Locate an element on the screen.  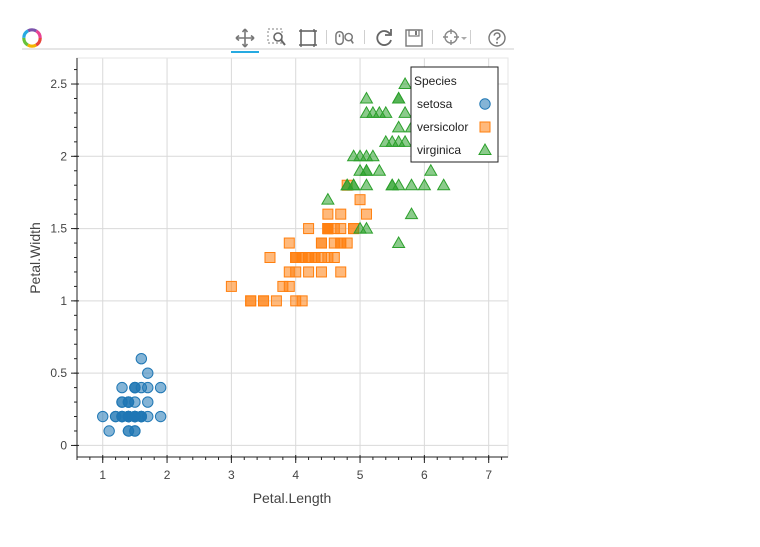
box-select-icon is located at coordinates (308, 38).